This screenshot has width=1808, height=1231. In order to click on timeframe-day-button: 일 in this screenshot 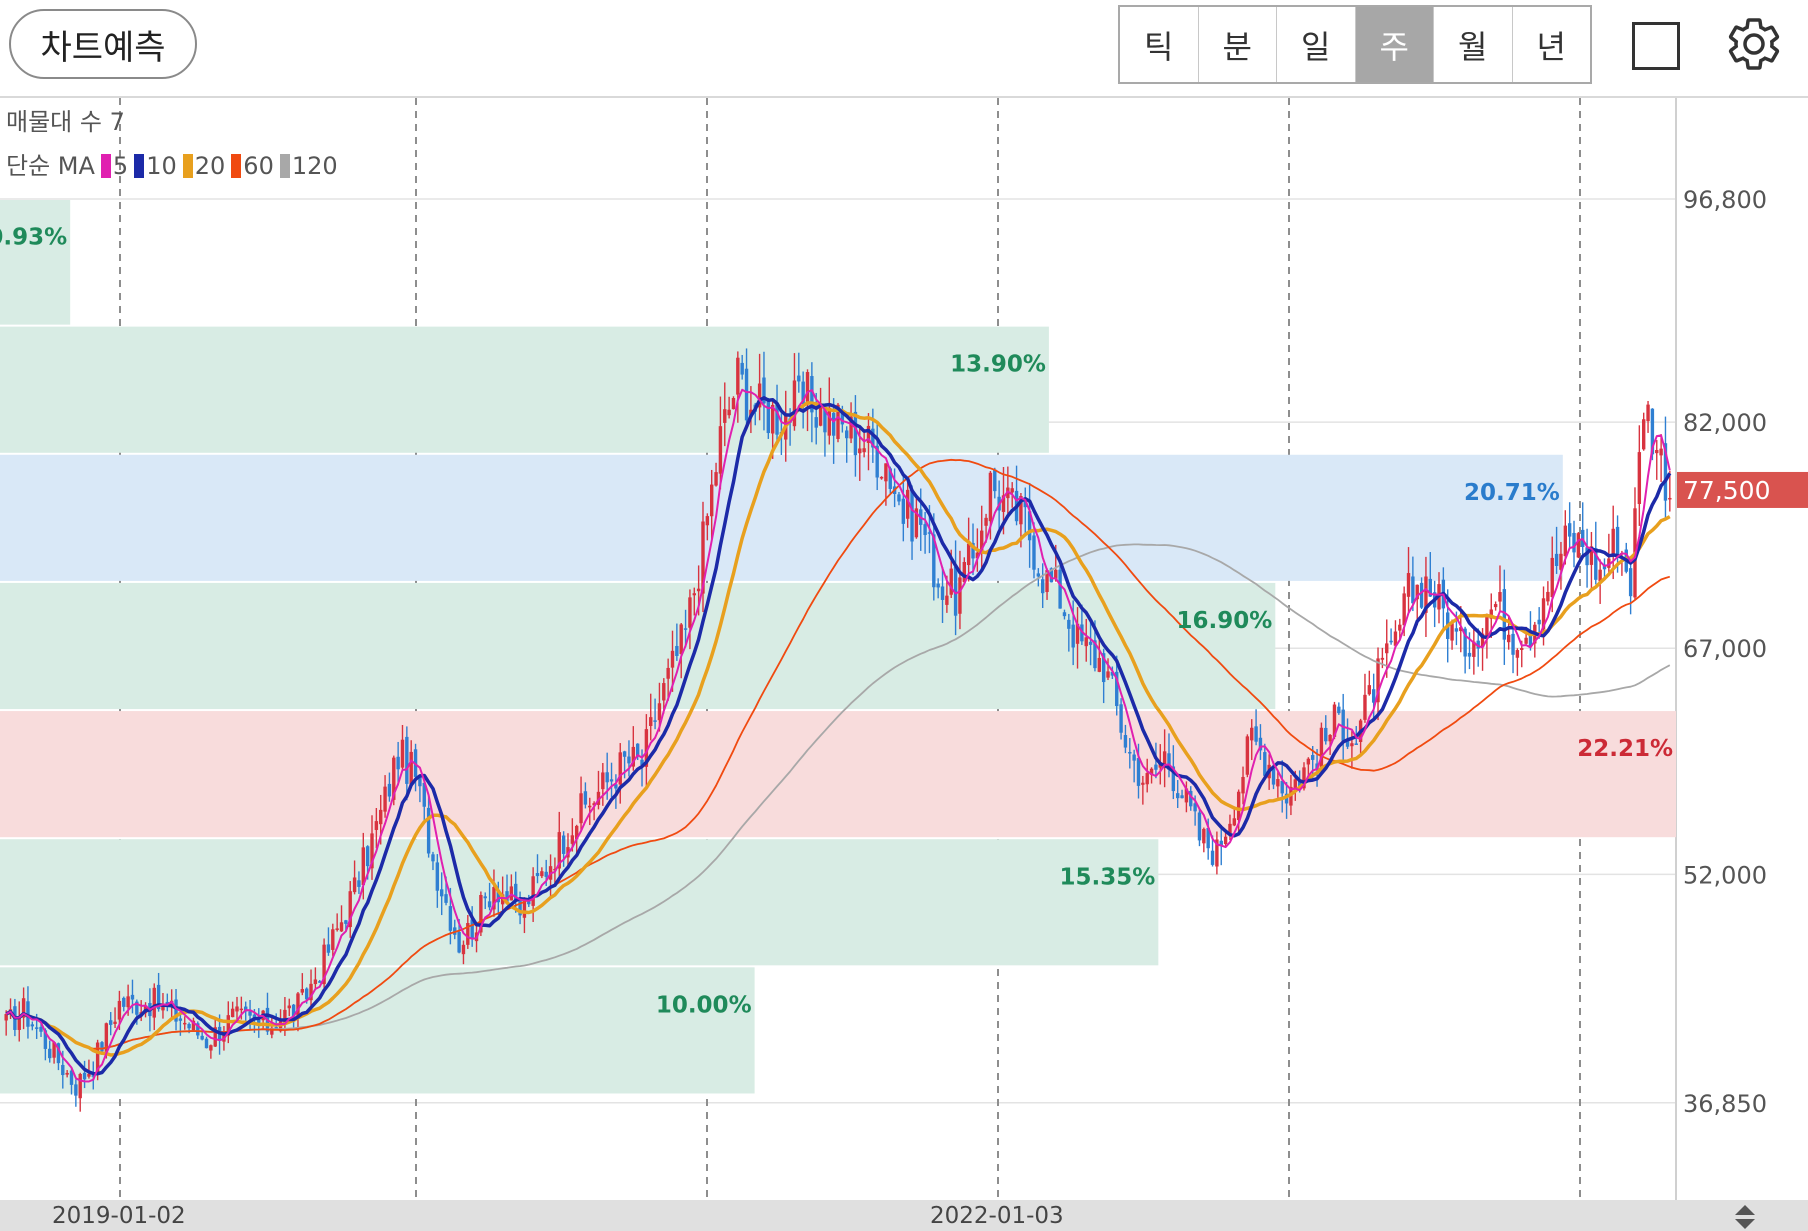, I will do `click(1316, 44)`.